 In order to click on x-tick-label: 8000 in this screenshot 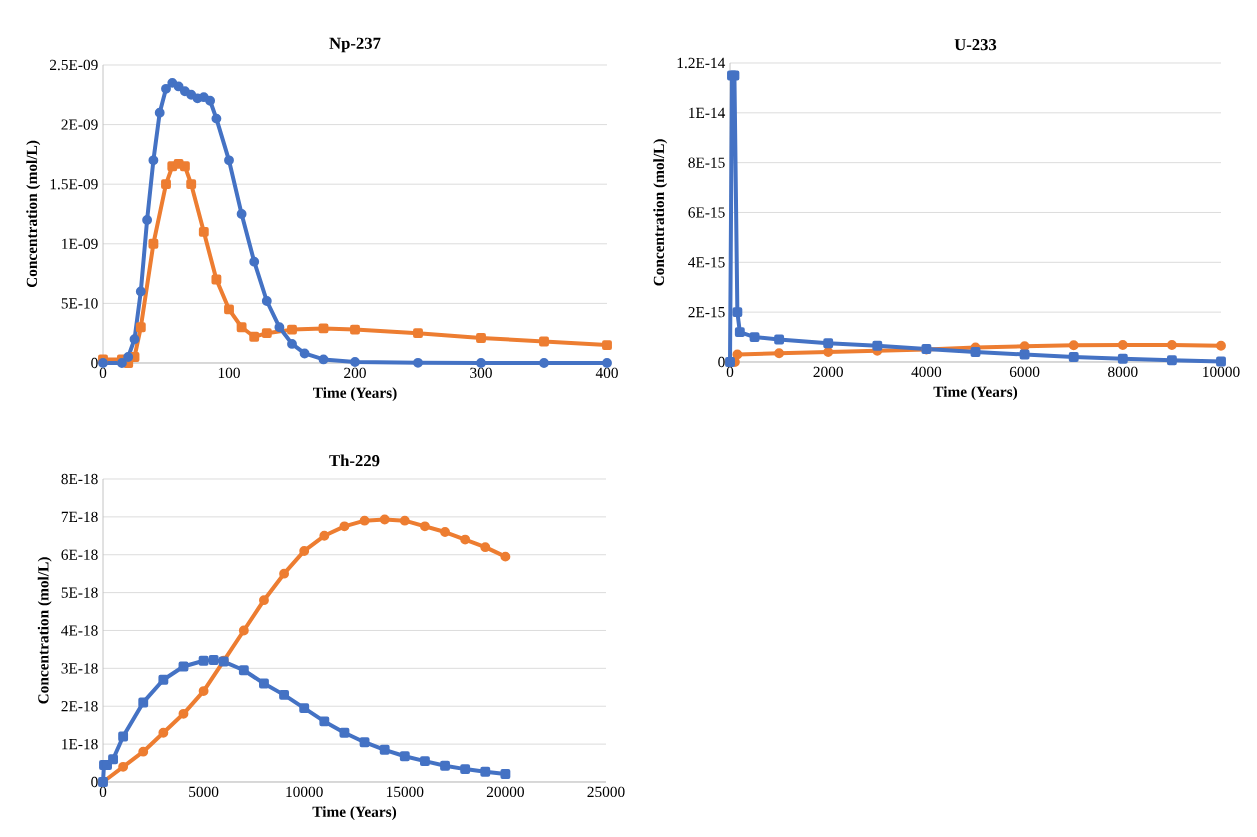, I will do `click(1123, 372)`.